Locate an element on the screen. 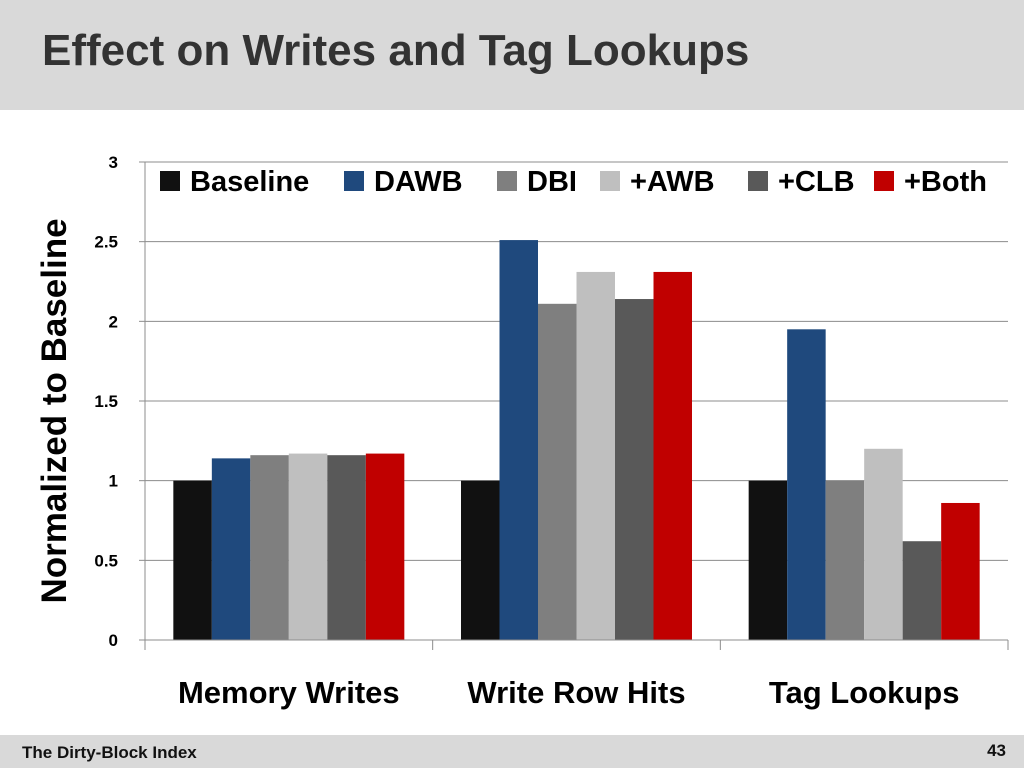 The height and width of the screenshot is (768, 1024). title-band is located at coordinates (512, 55).